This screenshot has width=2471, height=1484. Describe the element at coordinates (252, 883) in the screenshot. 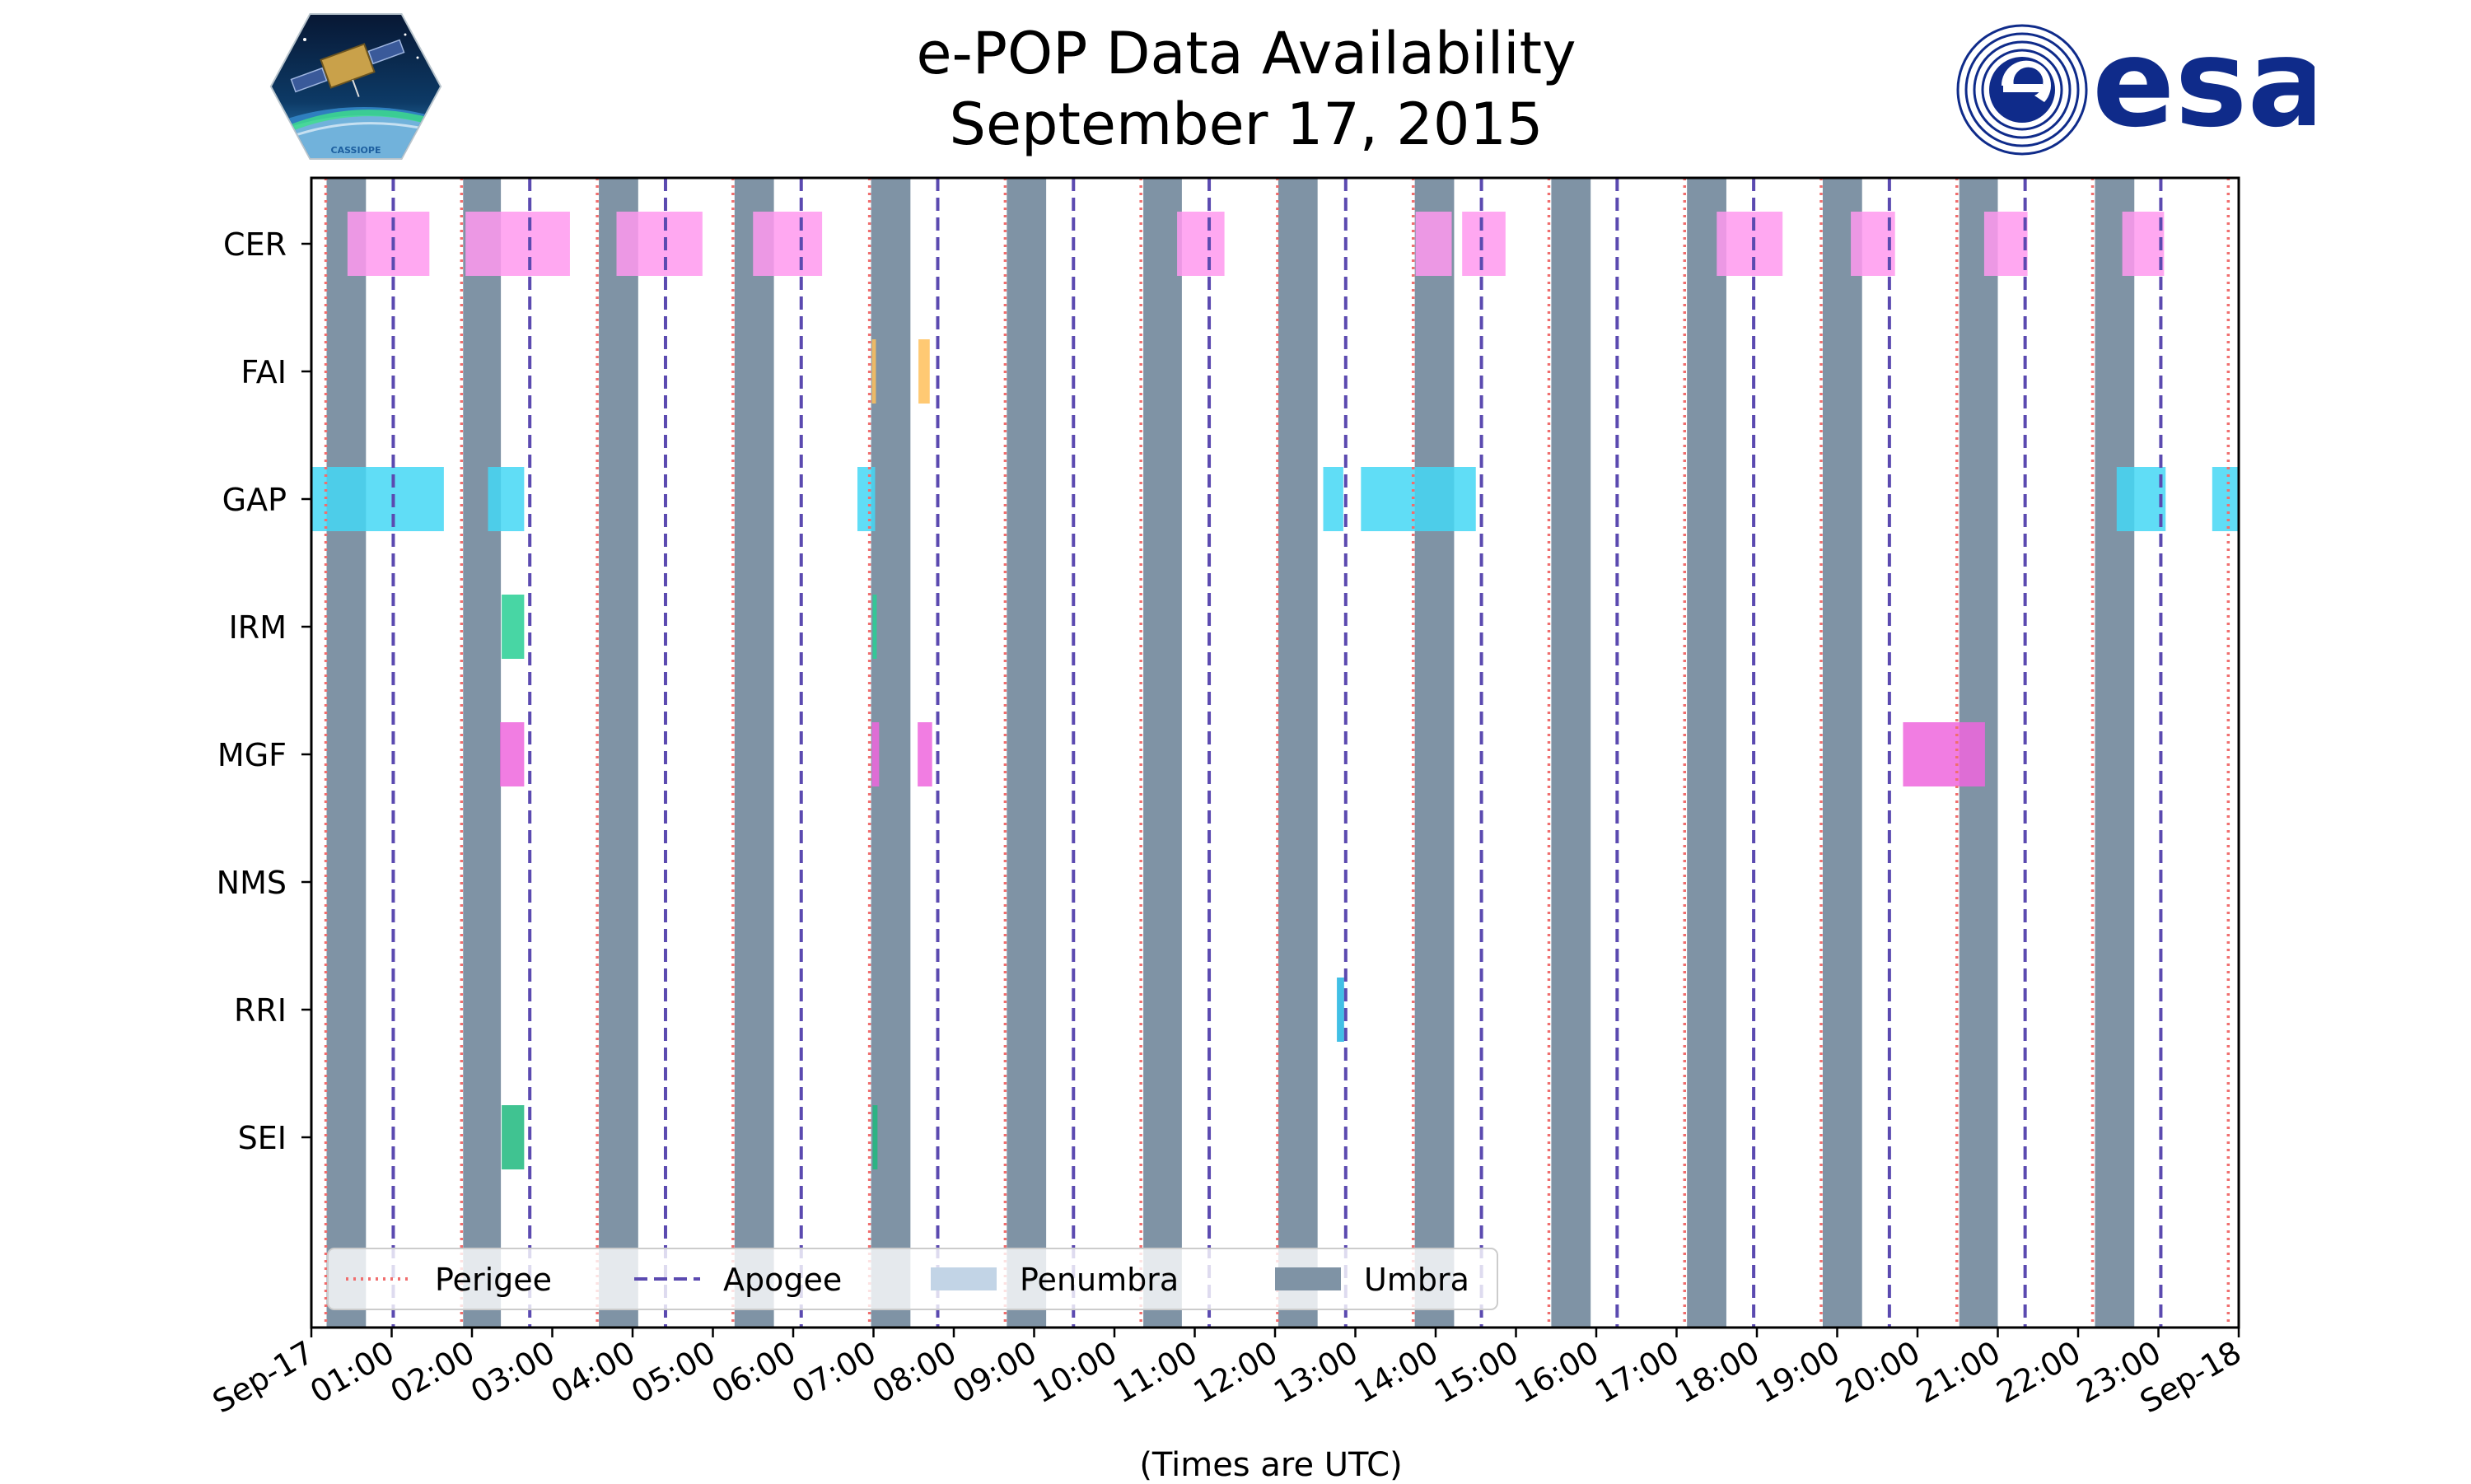

I see `y-tick-label-nms: NMS` at that location.